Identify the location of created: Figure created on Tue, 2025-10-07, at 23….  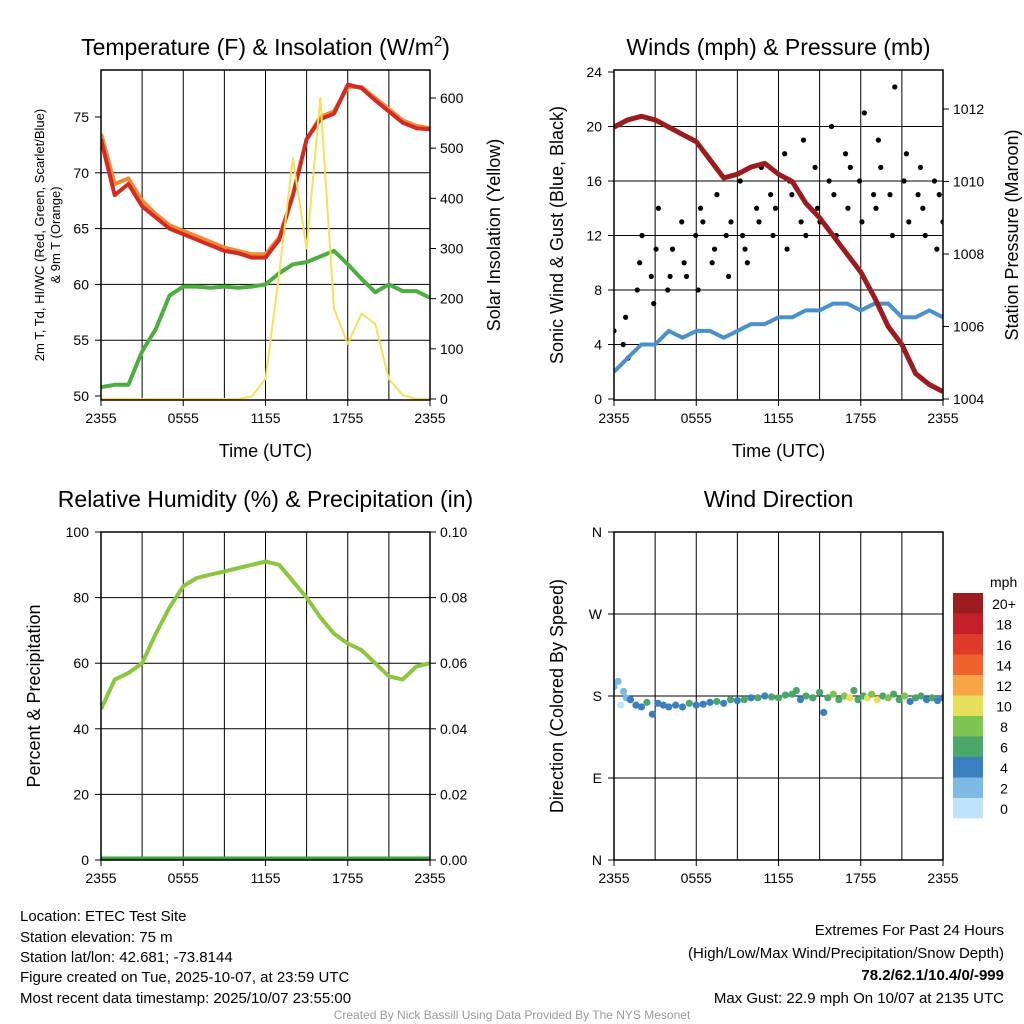
(185, 977).